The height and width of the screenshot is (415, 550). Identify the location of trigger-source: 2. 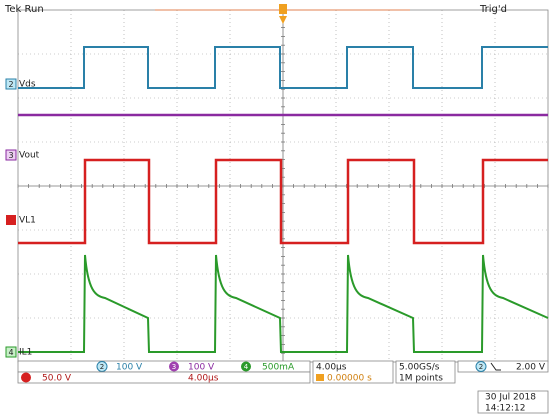
(481, 367).